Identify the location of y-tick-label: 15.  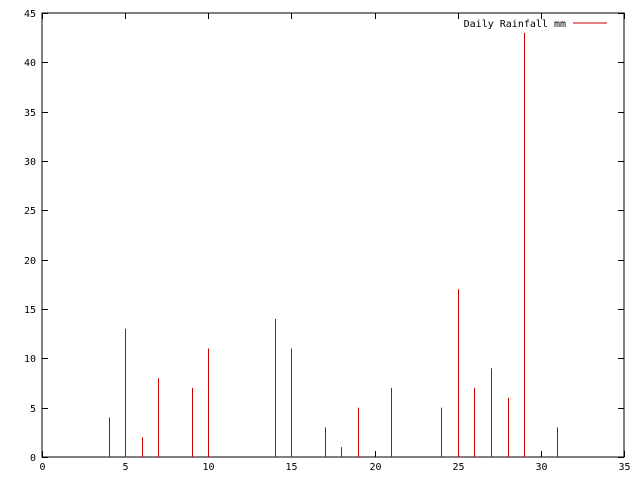
(30, 310).